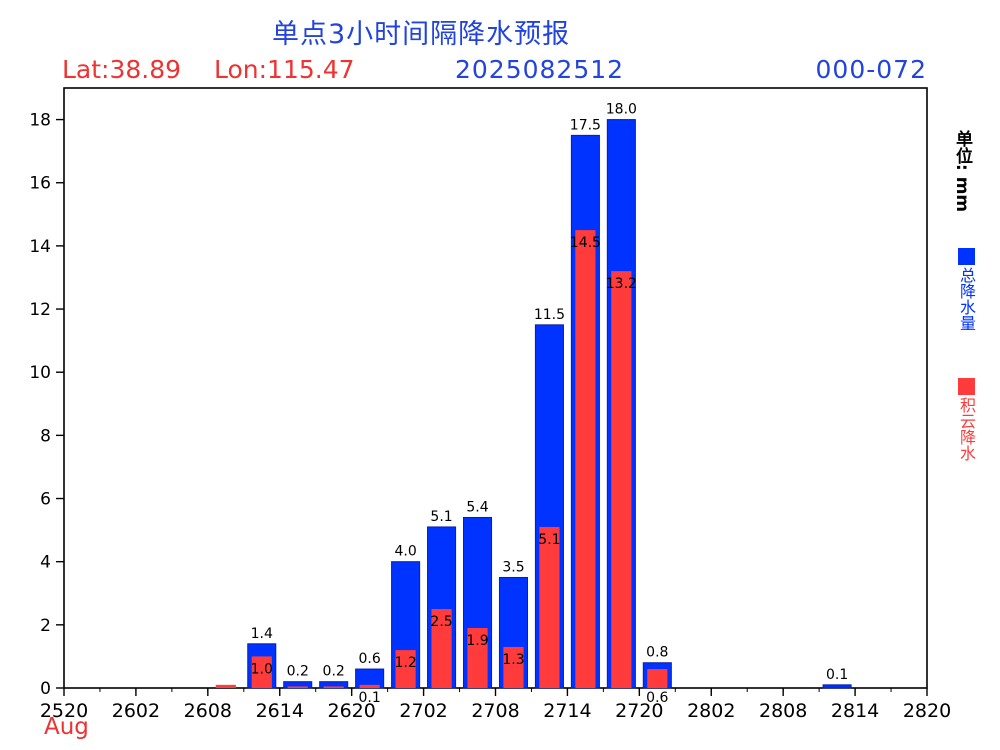 The width and height of the screenshot is (1000, 750). I want to click on y-tick-label: 8, so click(45, 436).